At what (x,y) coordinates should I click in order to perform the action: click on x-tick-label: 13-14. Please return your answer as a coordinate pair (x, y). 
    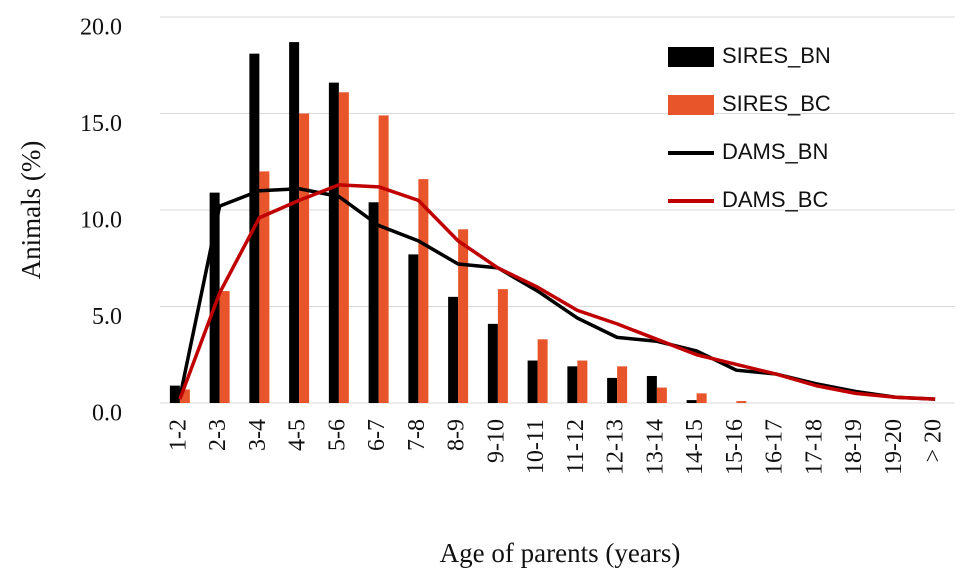
    Looking at the image, I should click on (655, 447).